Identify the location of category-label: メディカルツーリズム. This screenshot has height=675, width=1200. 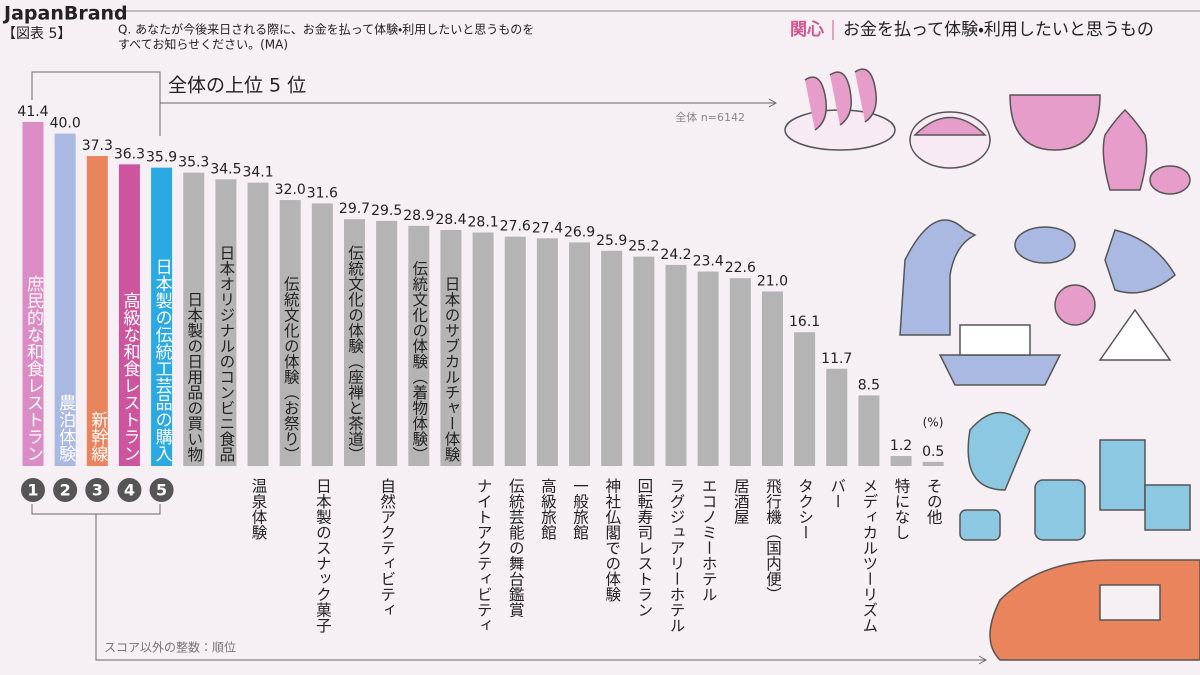
(869, 555).